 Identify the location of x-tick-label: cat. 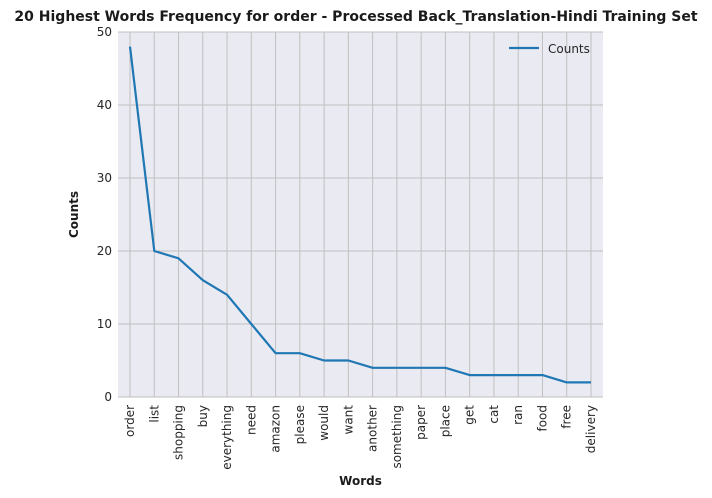
(494, 414).